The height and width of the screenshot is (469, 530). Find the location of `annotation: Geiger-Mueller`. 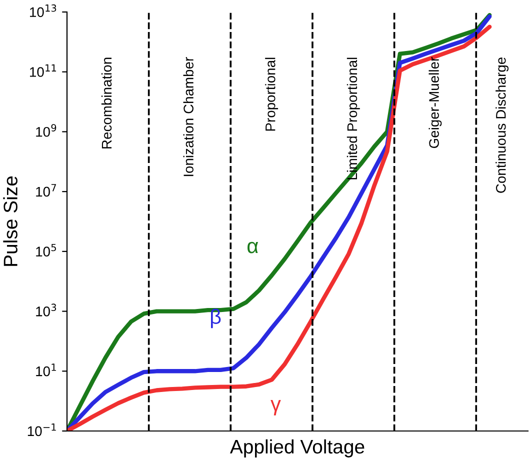

annotation: Geiger-Mueller is located at coordinates (435, 102).